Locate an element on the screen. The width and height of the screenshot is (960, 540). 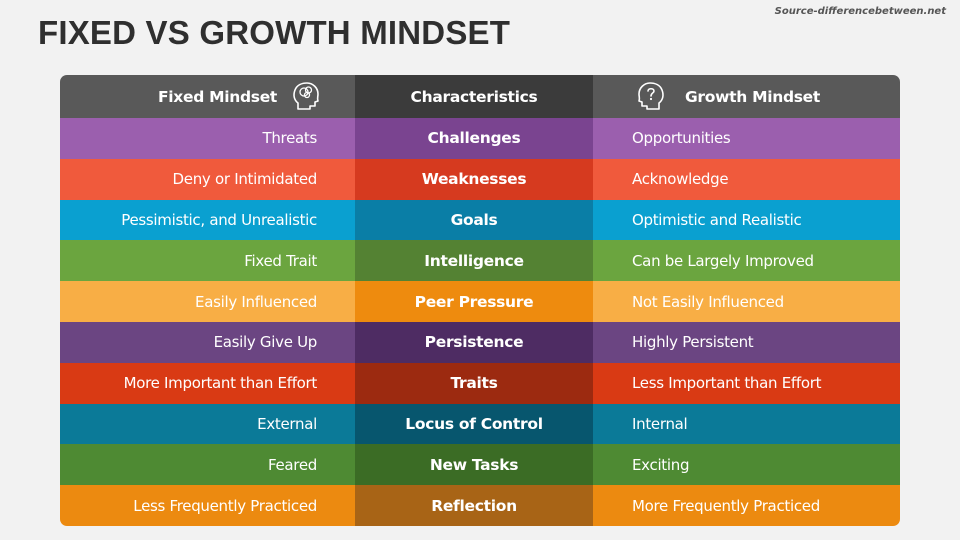
header-characteristics: Characteristics is located at coordinates (474, 96).